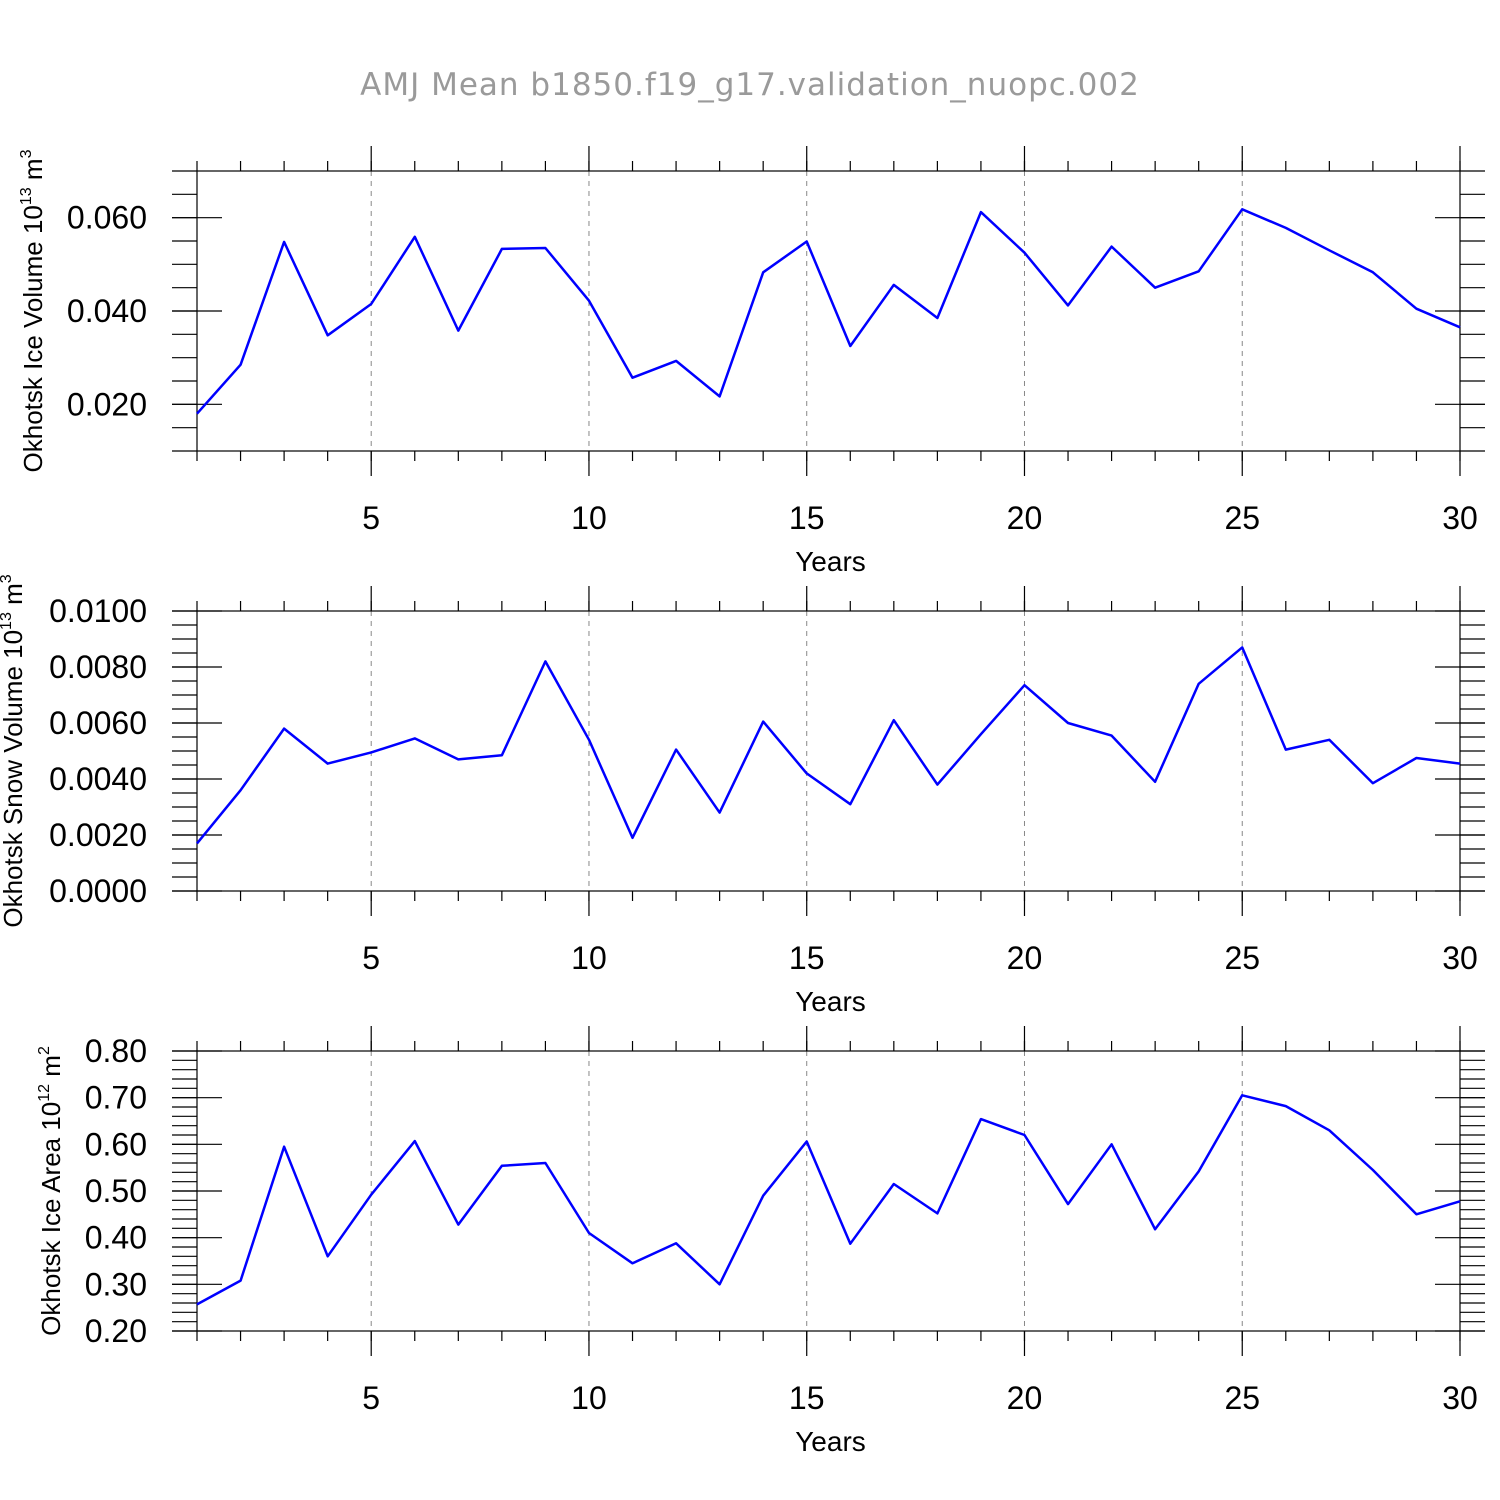  Describe the element at coordinates (116, 1284) in the screenshot. I see `y-tick-label: 0.30` at that location.